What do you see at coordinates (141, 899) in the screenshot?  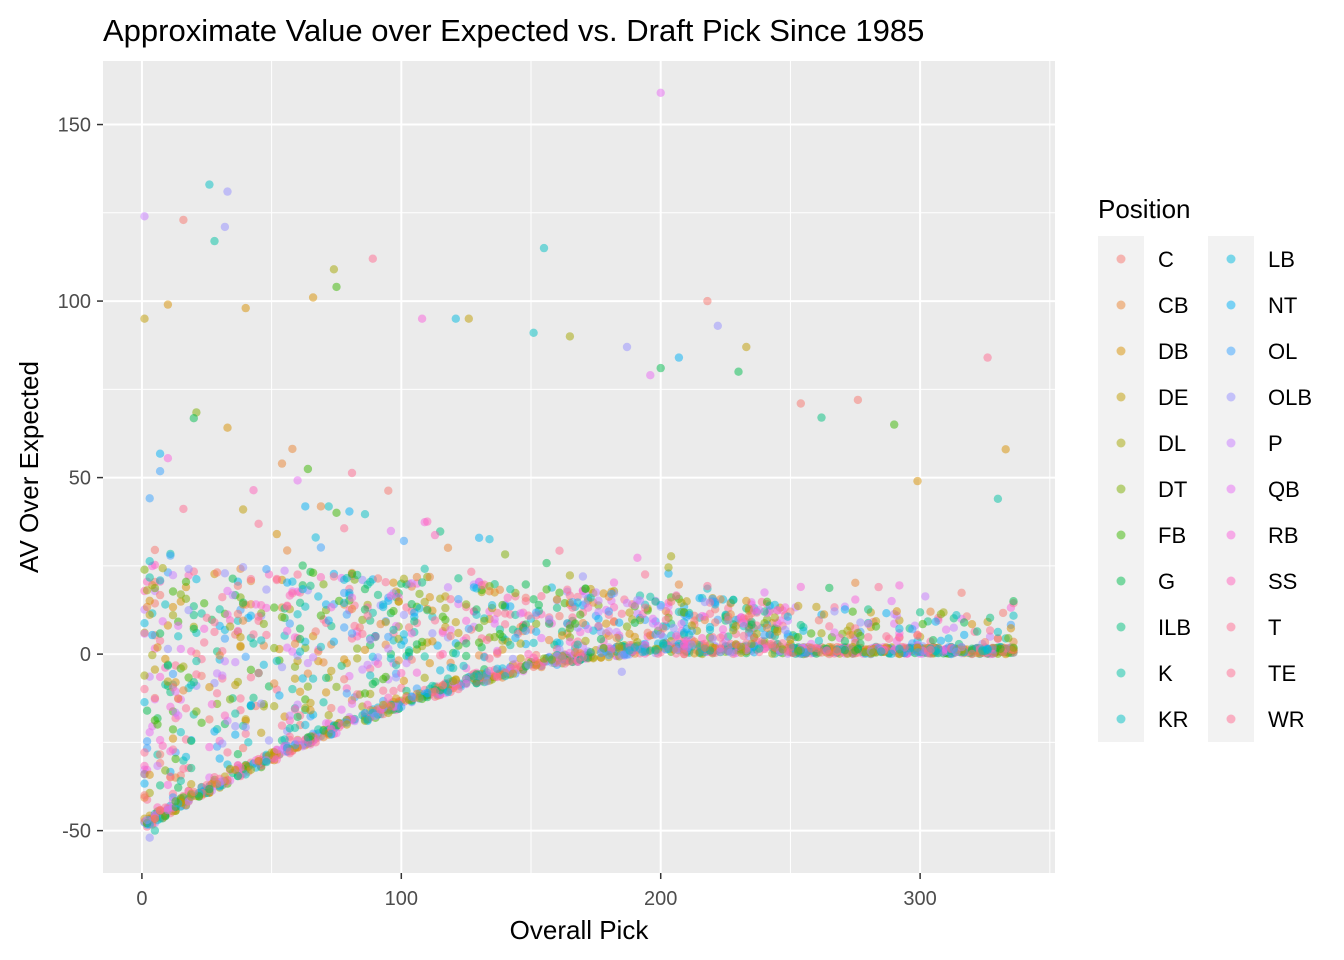 I see `x-tick-label: 0` at bounding box center [141, 899].